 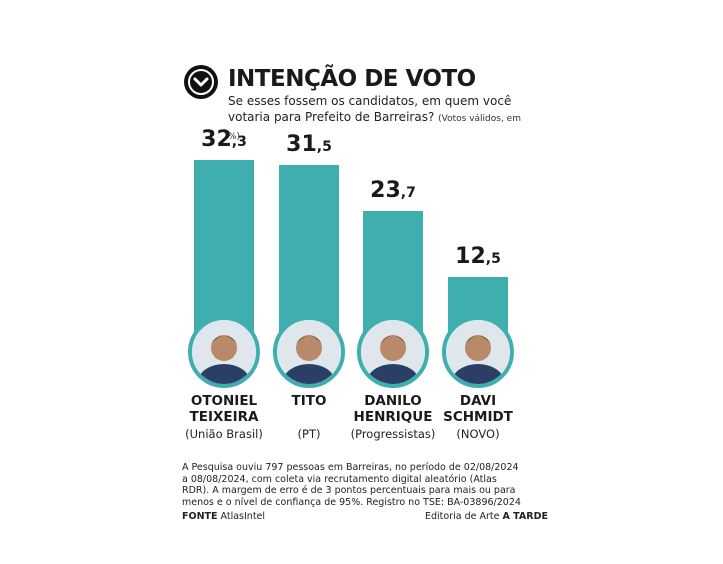 What do you see at coordinates (393, 409) in the screenshot?
I see `candidate-name: DANILO HENRIQUE` at bounding box center [393, 409].